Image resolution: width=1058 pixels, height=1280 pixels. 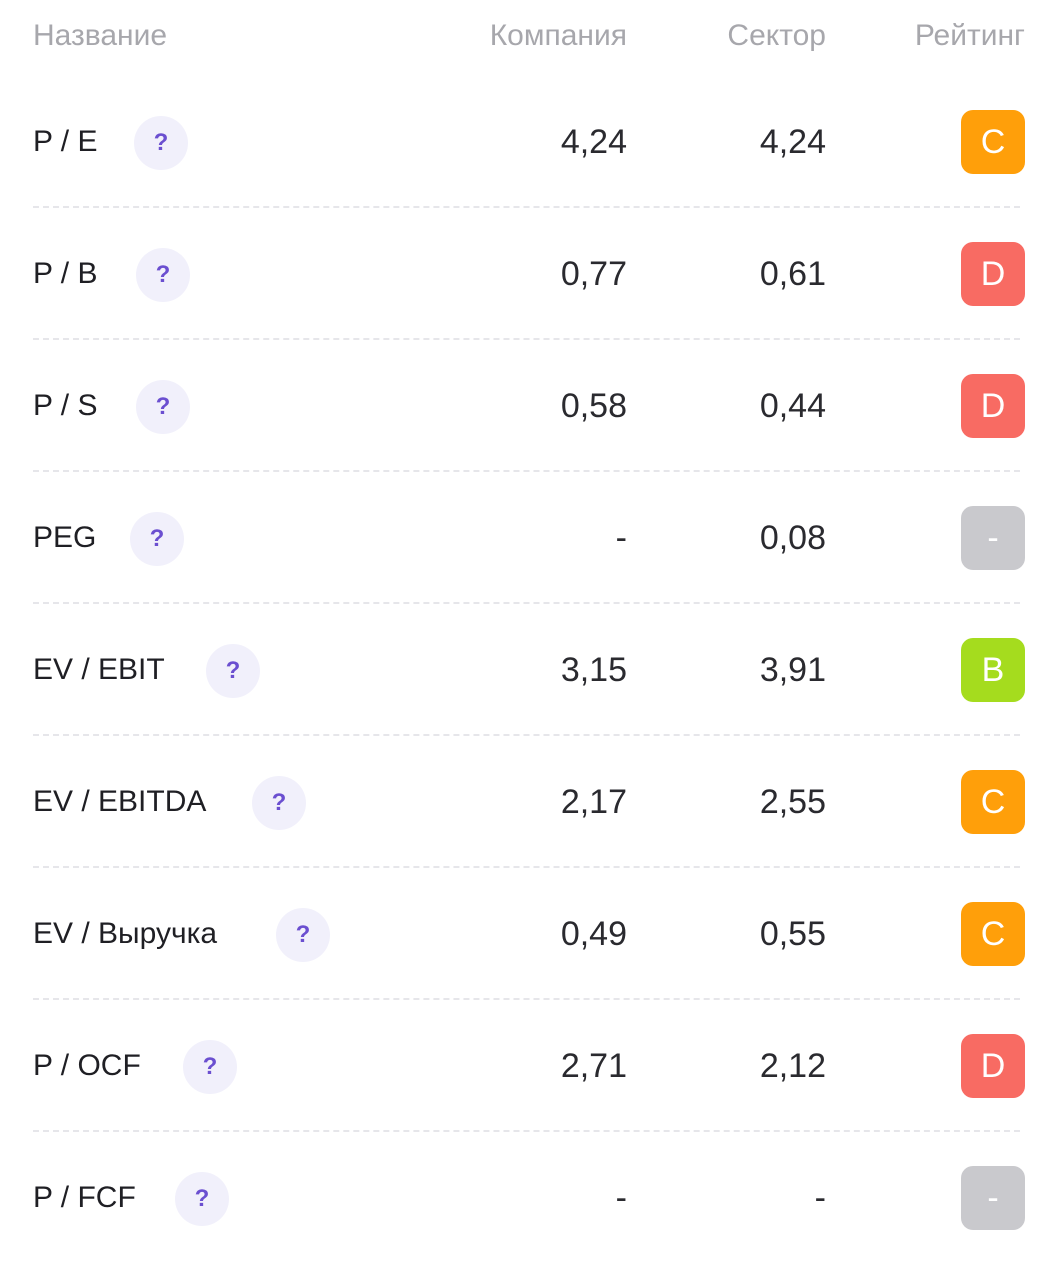 I want to click on table-header: Название Компания Сектор Рейтинг, so click(x=529, y=37).